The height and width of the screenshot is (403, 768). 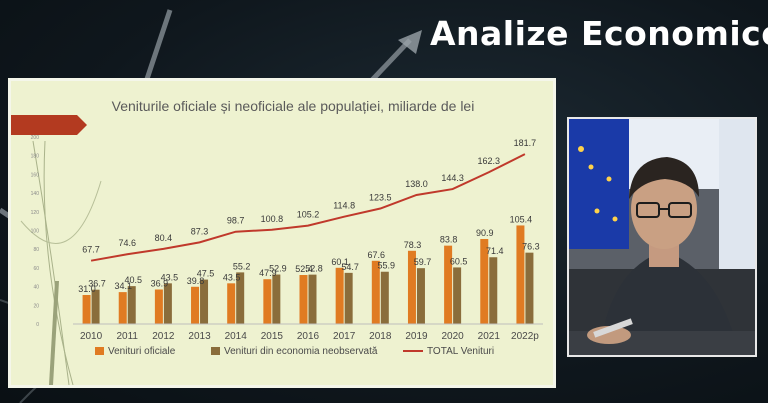 I want to click on unobserved-label: 43.5, so click(x=170, y=277).